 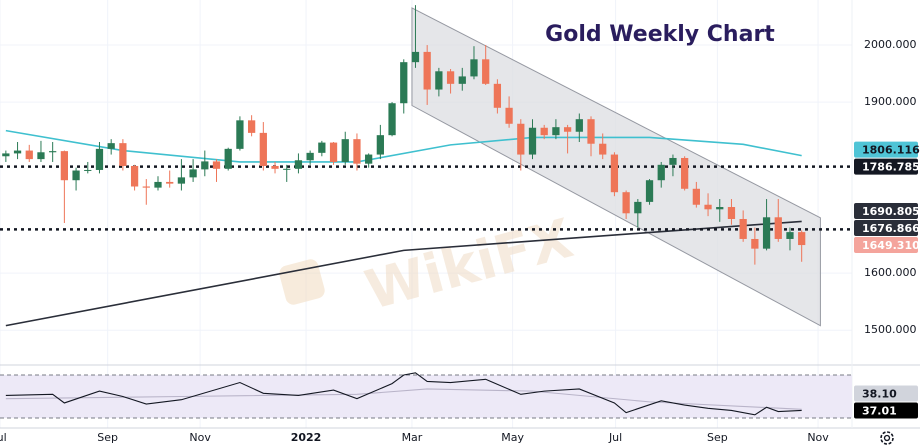 I want to click on y-tick-label: 1600.000, so click(x=890, y=272).